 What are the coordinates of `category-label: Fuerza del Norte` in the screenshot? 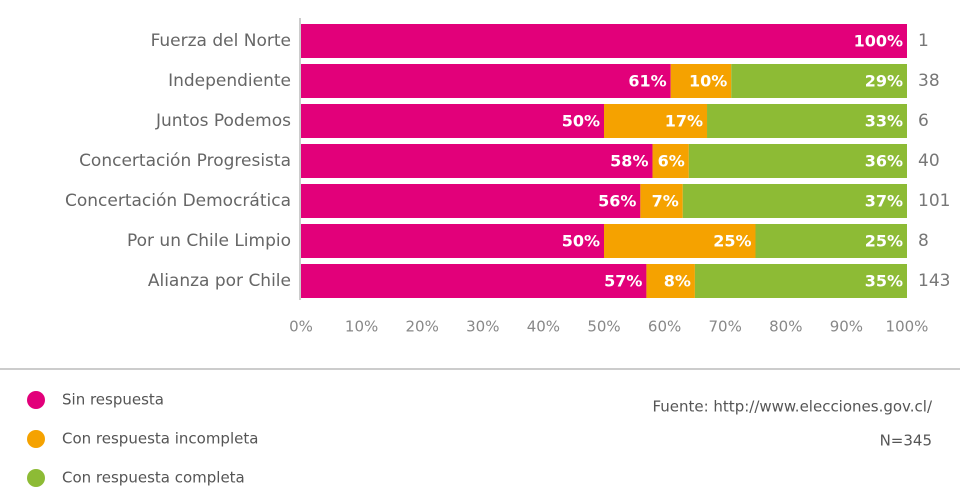 It's located at (221, 41).